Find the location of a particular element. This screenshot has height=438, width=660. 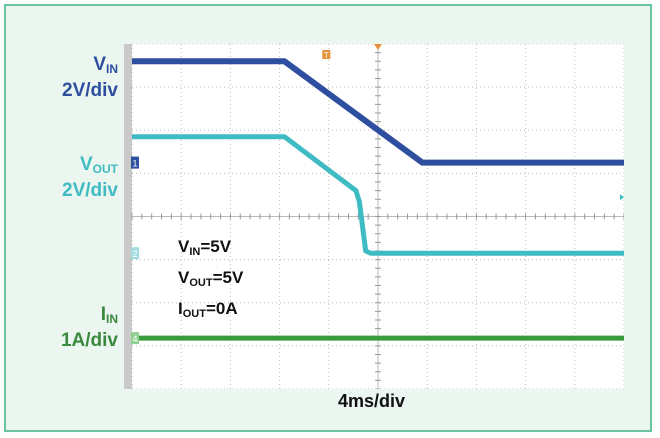

vin-channel-label: VIN is located at coordinates (105, 65).